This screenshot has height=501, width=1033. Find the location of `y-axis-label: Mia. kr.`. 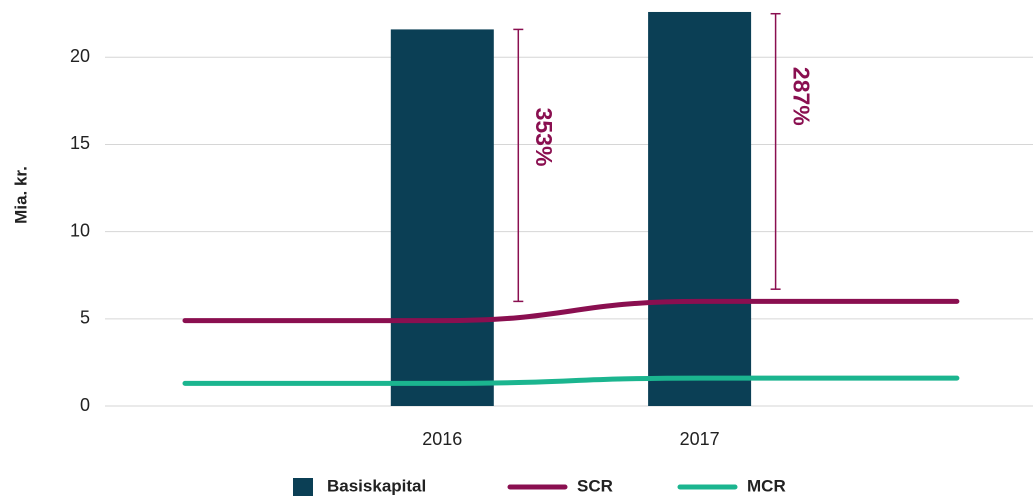

y-axis-label: Mia. kr. is located at coordinates (20, 195).